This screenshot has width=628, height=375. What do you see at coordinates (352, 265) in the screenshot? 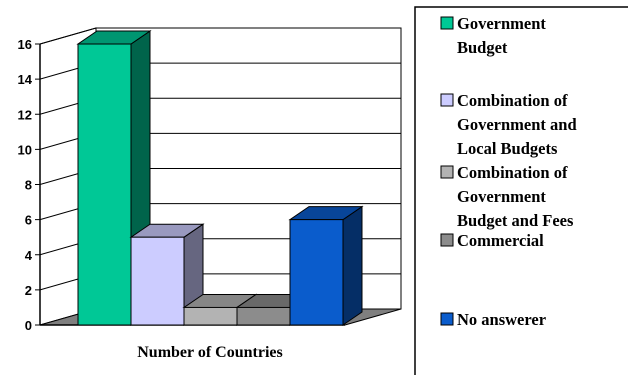
I see `bar-side` at bounding box center [352, 265].